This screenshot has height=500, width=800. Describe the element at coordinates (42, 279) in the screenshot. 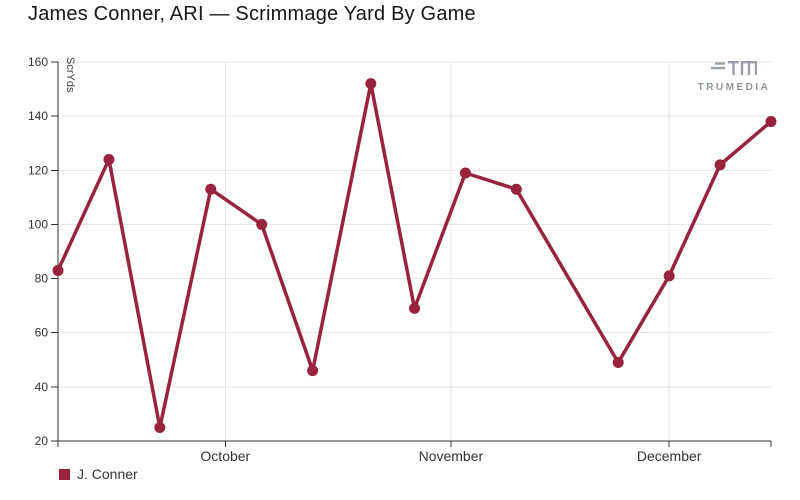

I see `y-tick-label: 80` at that location.